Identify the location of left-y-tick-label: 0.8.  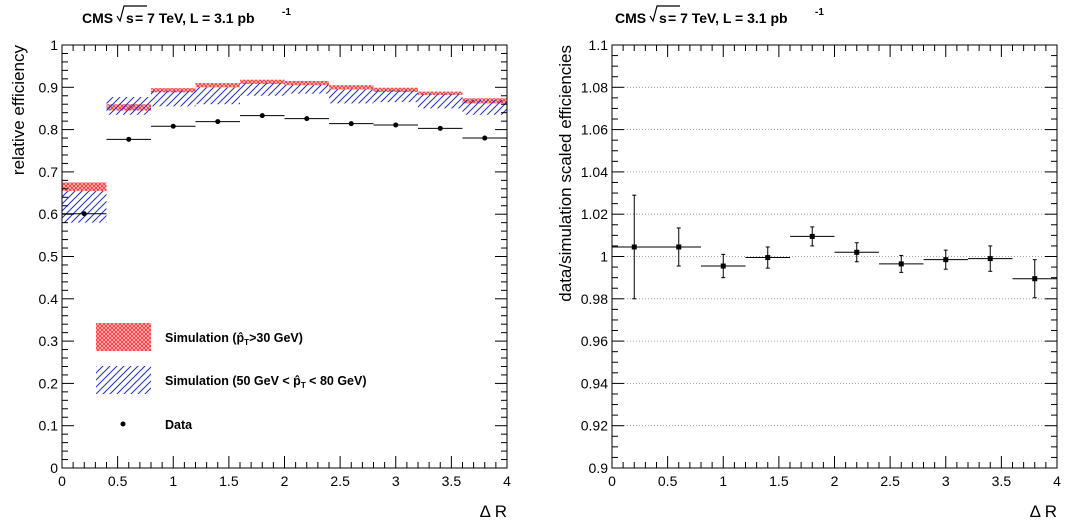
(49, 130).